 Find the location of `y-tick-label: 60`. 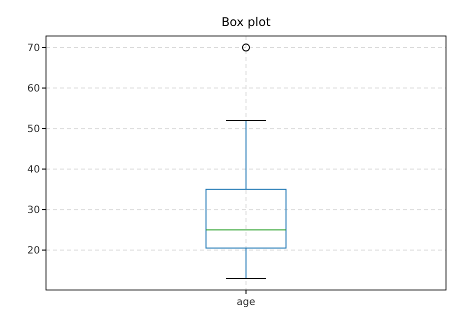

y-tick-label: 60 is located at coordinates (33, 89).